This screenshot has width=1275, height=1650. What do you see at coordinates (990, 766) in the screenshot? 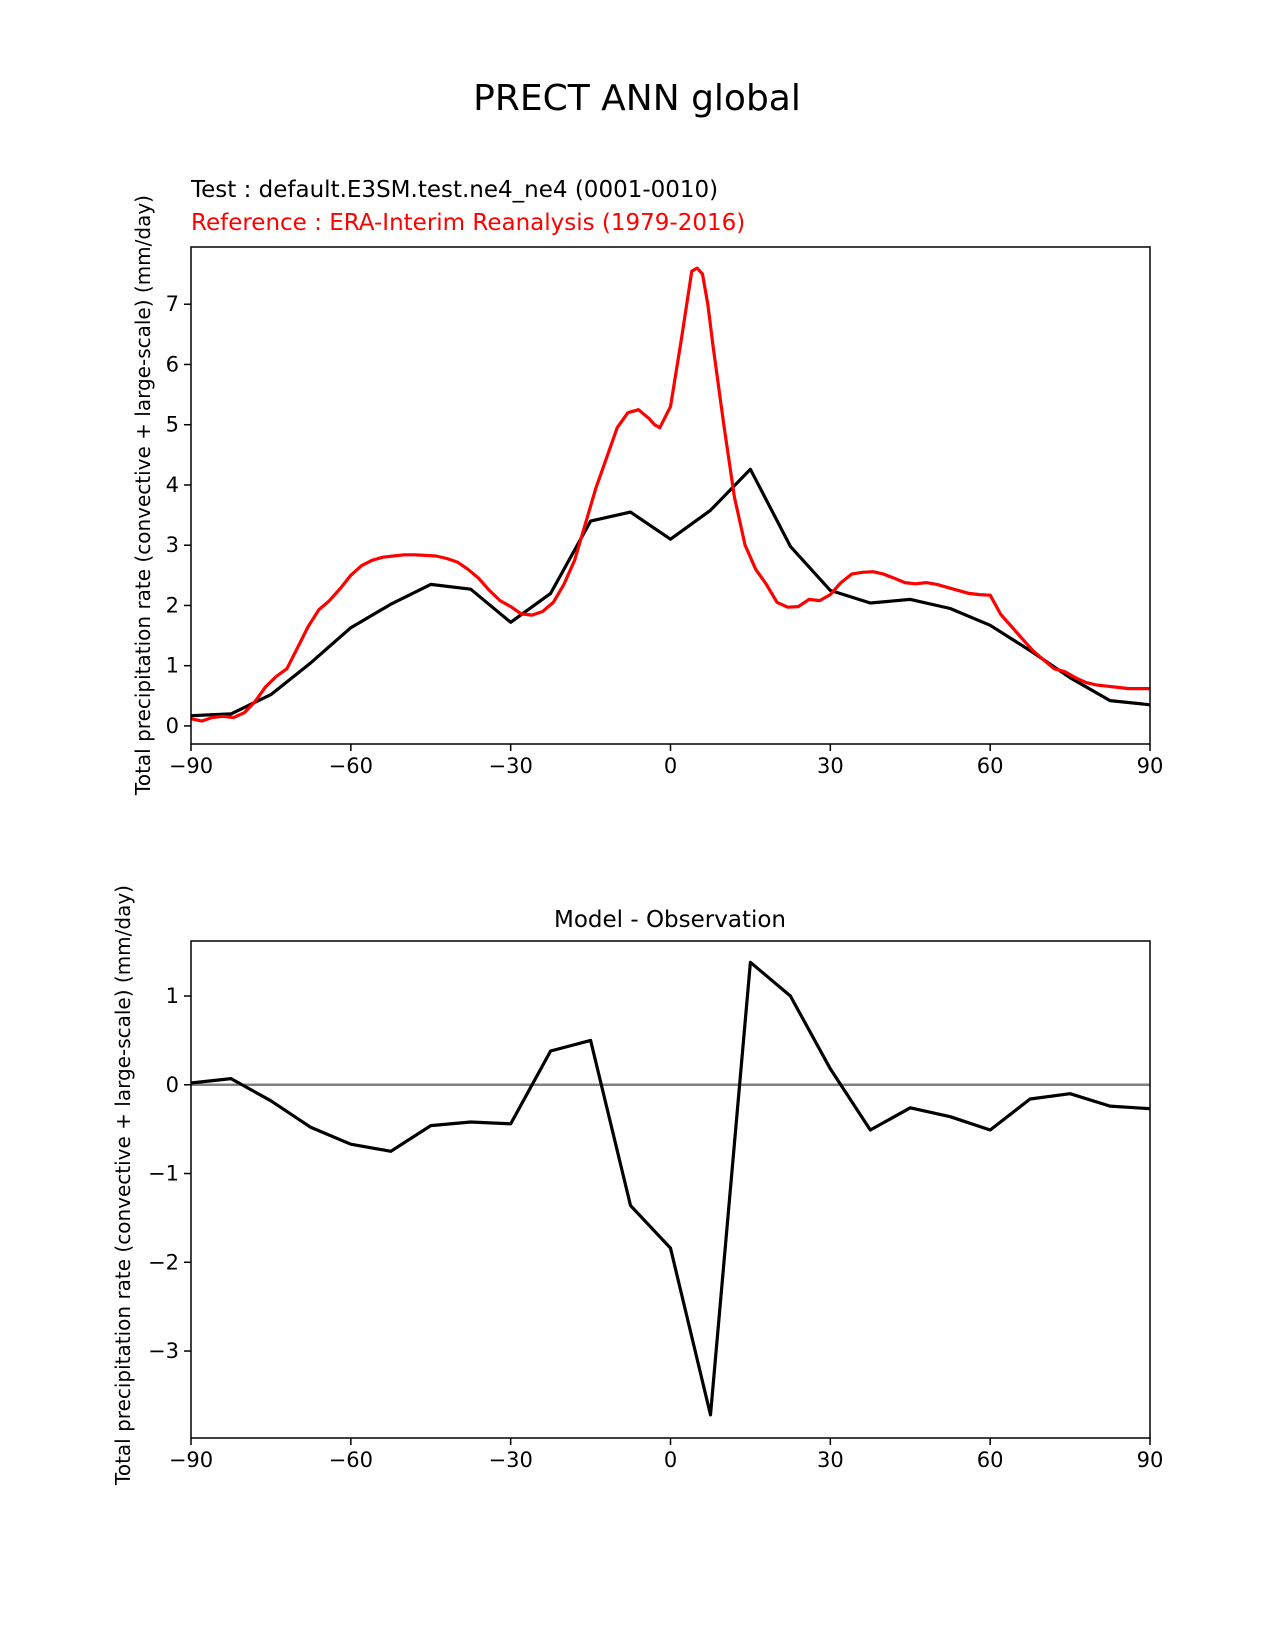
I see `top-x-tick-label: 60` at bounding box center [990, 766].